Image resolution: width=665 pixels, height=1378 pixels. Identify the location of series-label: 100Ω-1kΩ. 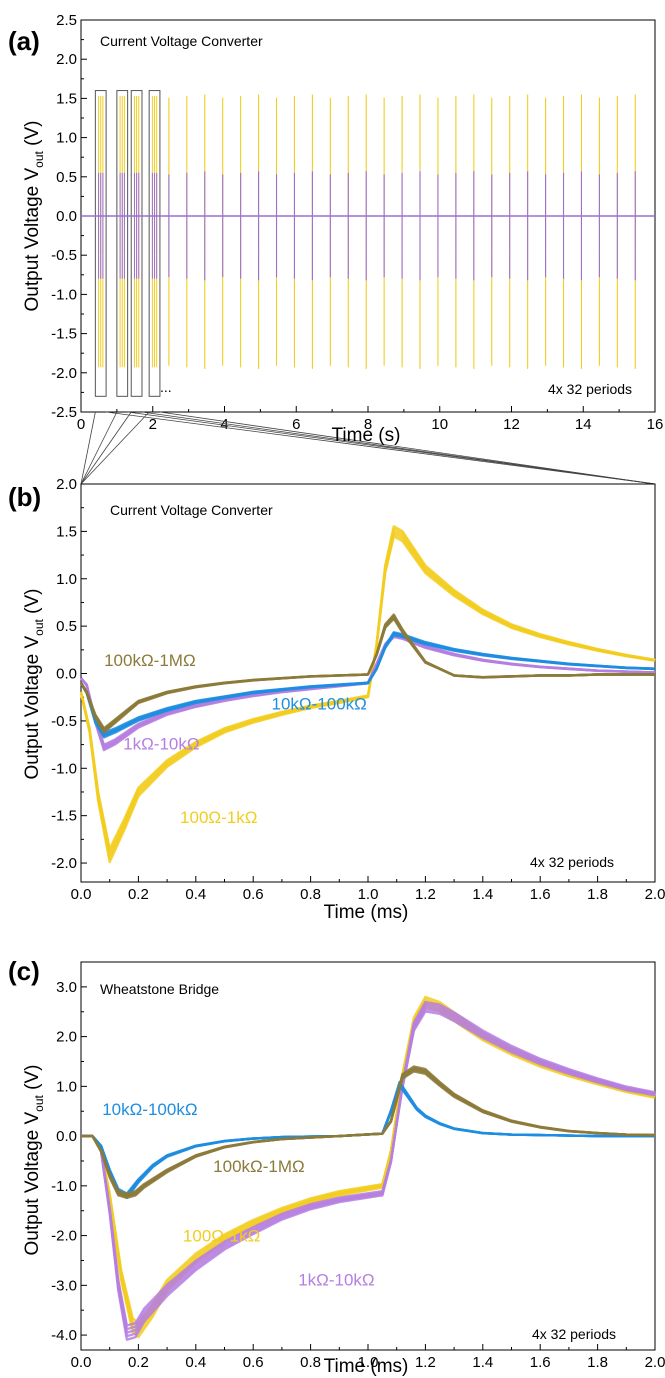
(221, 1236).